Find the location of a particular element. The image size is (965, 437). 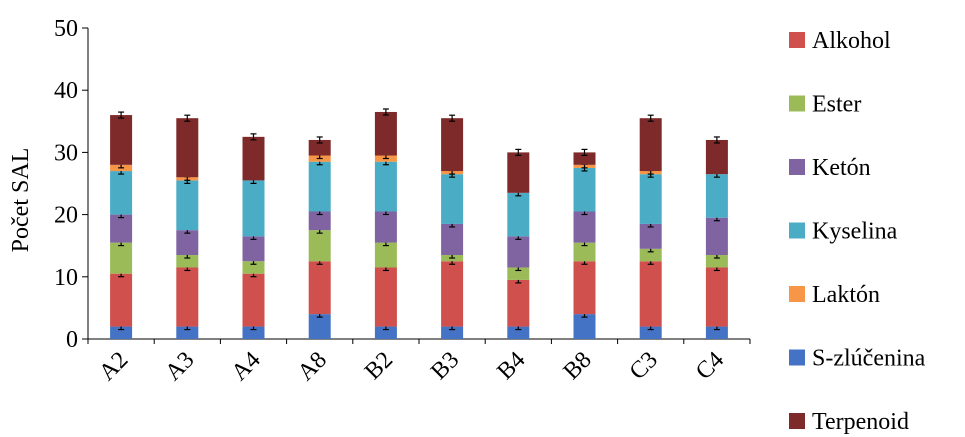

legend-label: Alkohol is located at coordinates (851, 41).